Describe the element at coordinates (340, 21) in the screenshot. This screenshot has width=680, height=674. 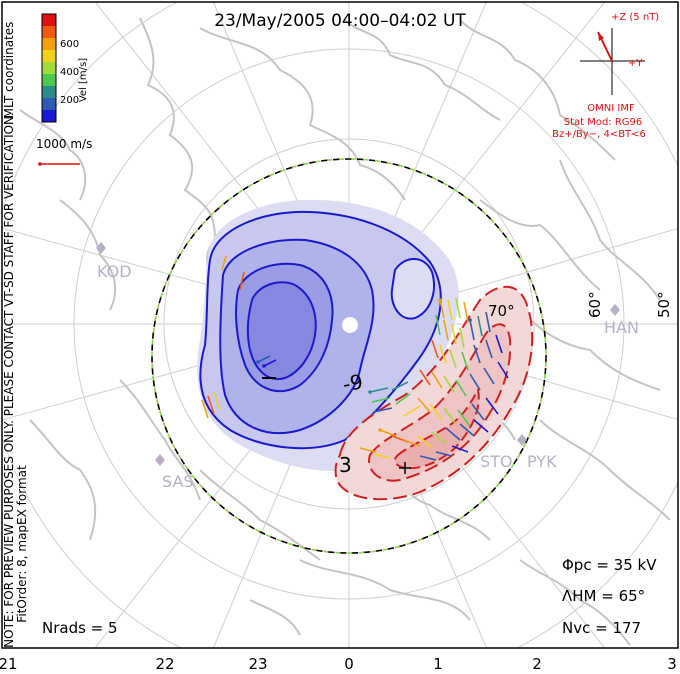
I see `map-title: 23/May/2005 04:00–04:02 UT` at that location.